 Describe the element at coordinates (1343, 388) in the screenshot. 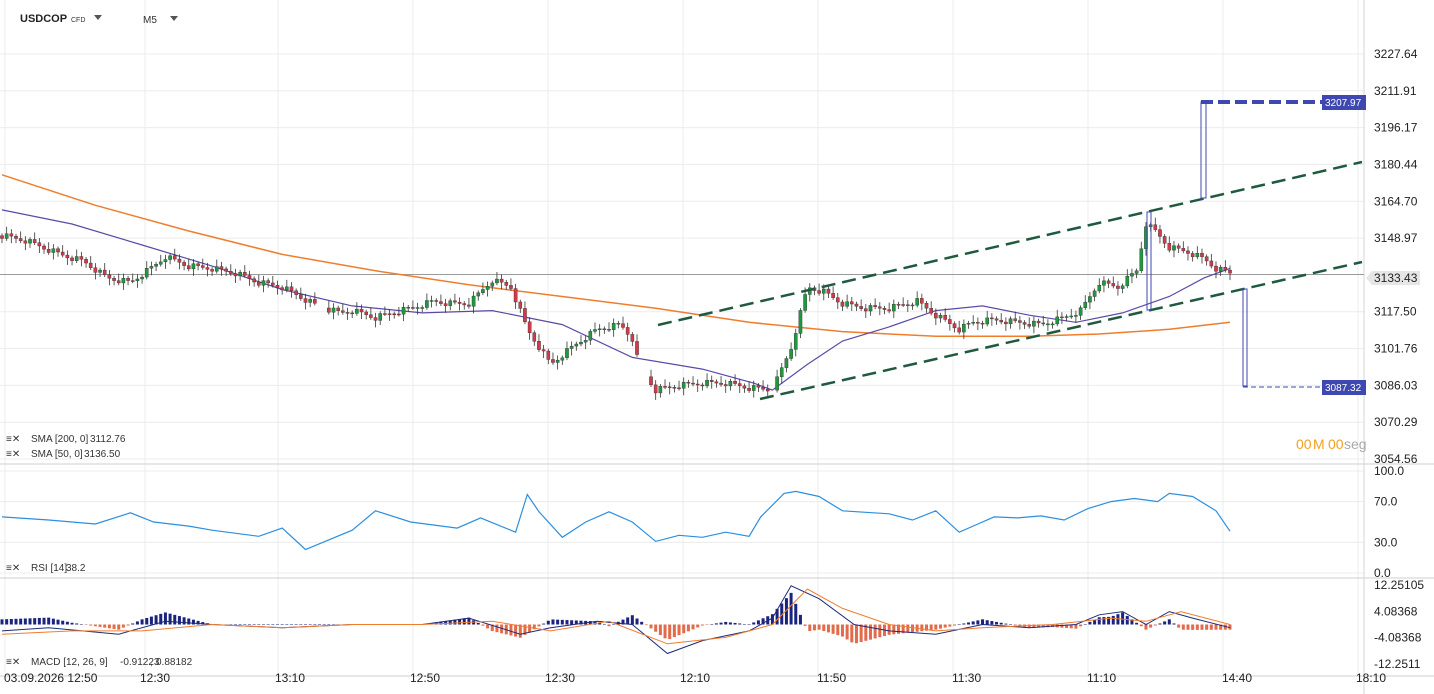

I see `lower-target-value: 3087.32` at that location.